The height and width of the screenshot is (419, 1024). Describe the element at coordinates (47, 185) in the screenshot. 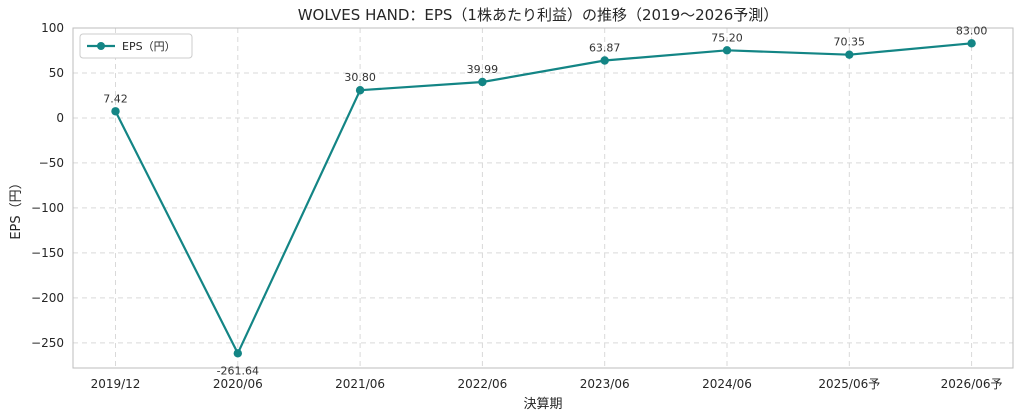

I see `y-axis-ticks: 100 50 0 −50 −100 −150 −200 −250` at that location.